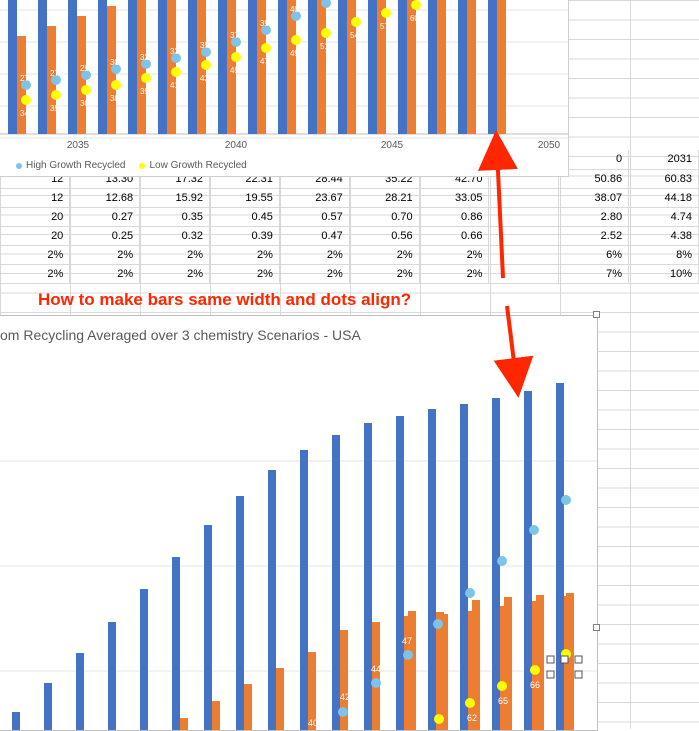  Describe the element at coordinates (268, 61) in the screenshot. I see `label-low: 47%` at that location.